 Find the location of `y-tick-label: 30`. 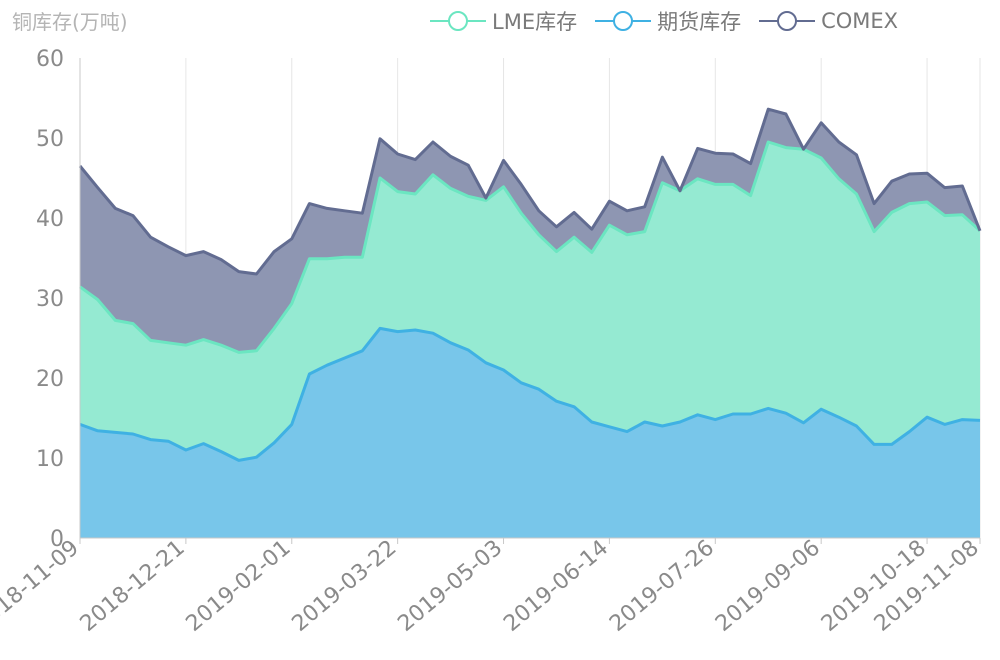

y-tick-label: 30 is located at coordinates (50, 299).